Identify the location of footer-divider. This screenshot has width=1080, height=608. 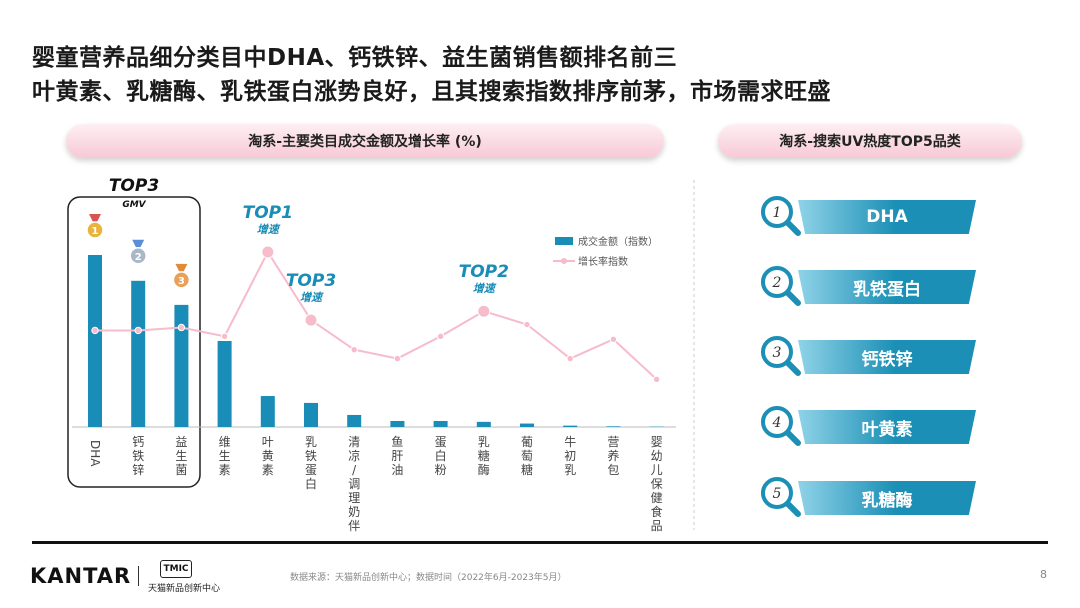
(540, 542).